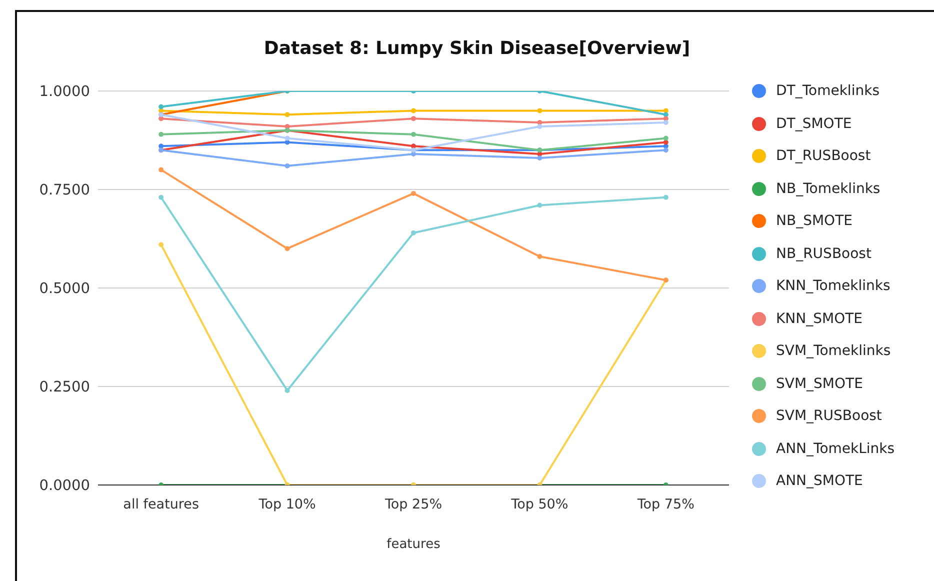 Image resolution: width=934 pixels, height=581 pixels. I want to click on legend-label: DT_SMOTE, so click(814, 124).